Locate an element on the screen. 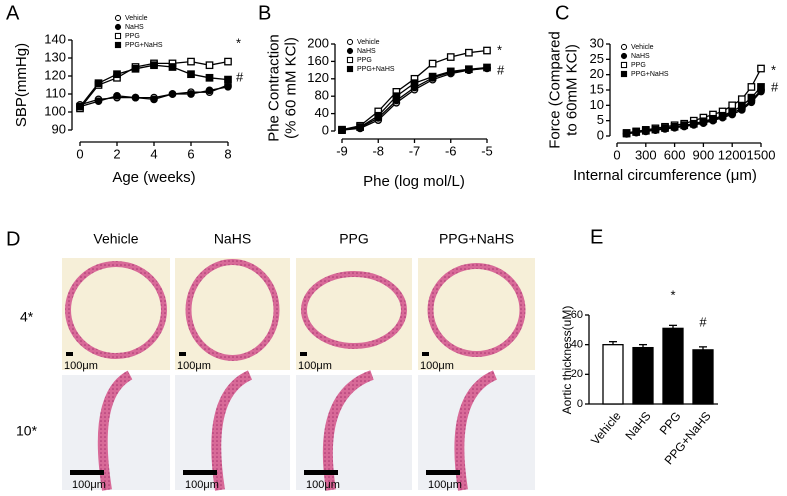  x-tick-label: 6 is located at coordinates (190, 153).